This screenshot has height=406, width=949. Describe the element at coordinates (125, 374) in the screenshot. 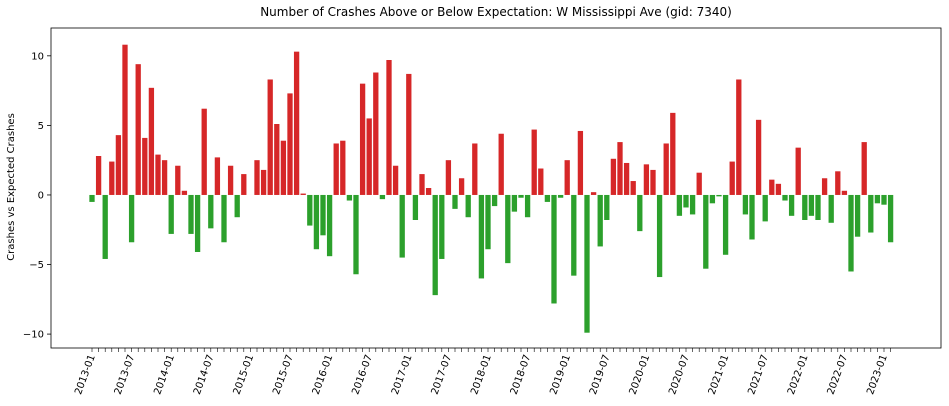

I see `x-tick-label: 2013-07` at that location.